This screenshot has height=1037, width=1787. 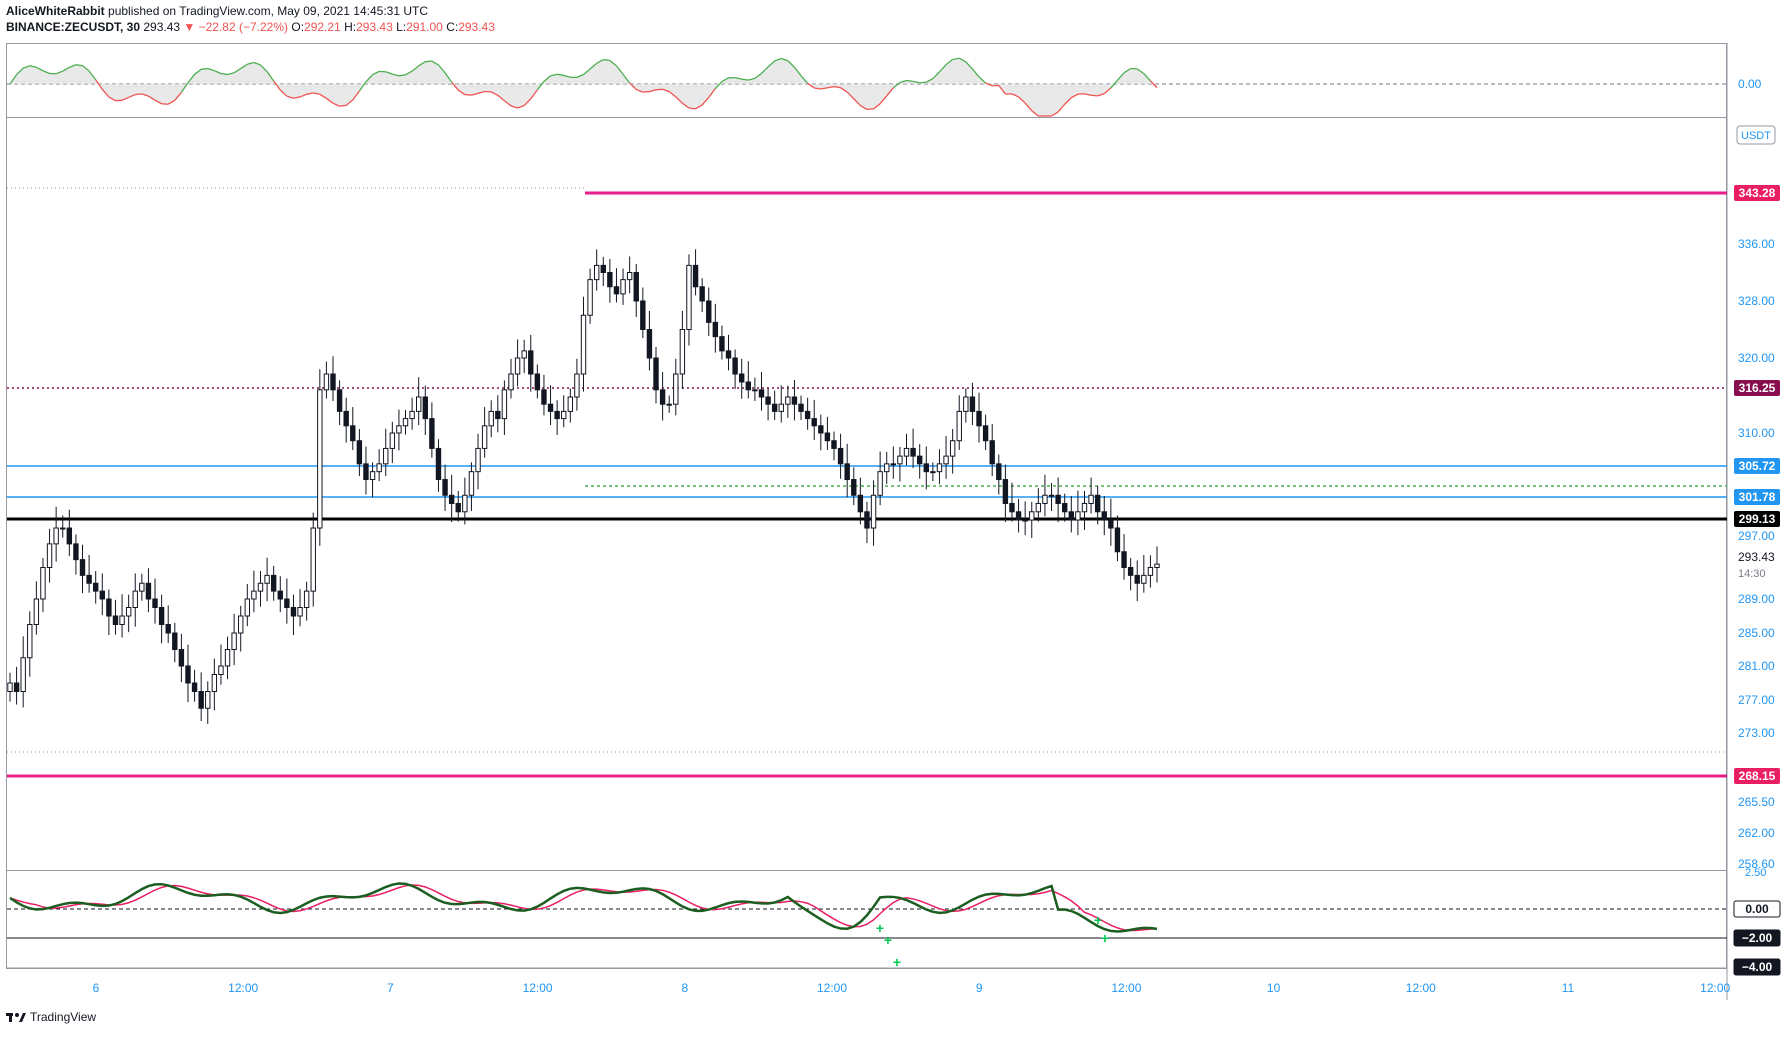 I want to click on tradingview-brand: TradingView, so click(x=63, y=1017).